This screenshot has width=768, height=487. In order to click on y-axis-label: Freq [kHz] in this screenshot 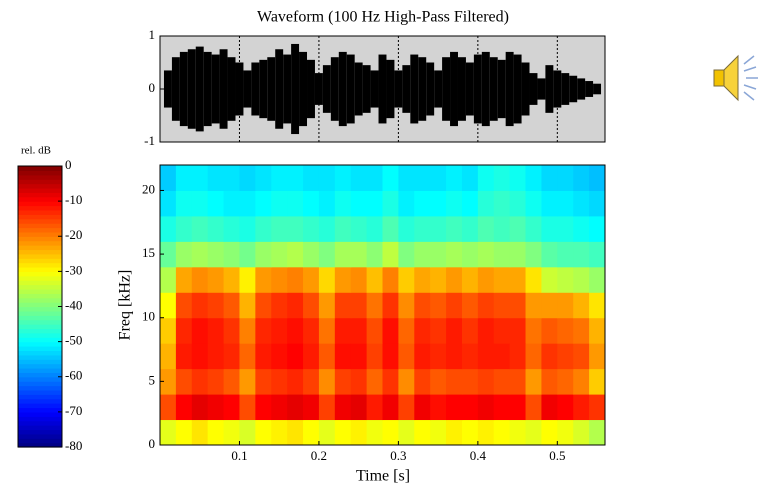, I will do `click(125, 305)`.